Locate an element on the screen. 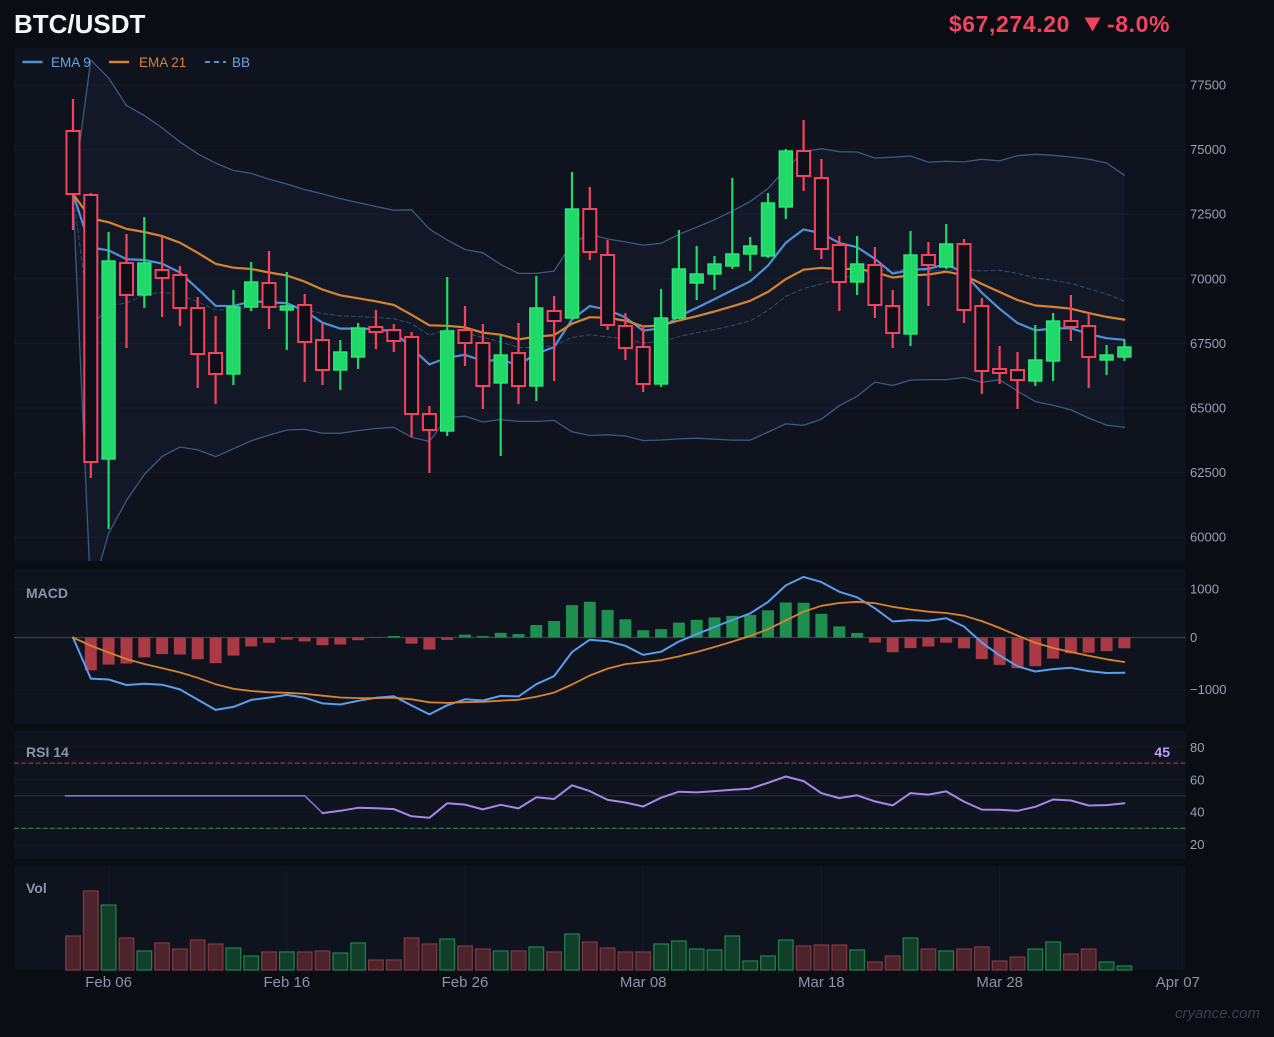 The height and width of the screenshot is (1037, 1274). svg-text: BTC/USDT is located at coordinates (80, 24).